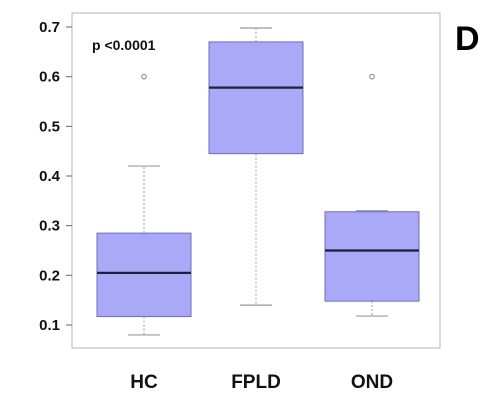 Image resolution: width=490 pixels, height=395 pixels. I want to click on y-tick-label: 0.5, so click(49, 126).